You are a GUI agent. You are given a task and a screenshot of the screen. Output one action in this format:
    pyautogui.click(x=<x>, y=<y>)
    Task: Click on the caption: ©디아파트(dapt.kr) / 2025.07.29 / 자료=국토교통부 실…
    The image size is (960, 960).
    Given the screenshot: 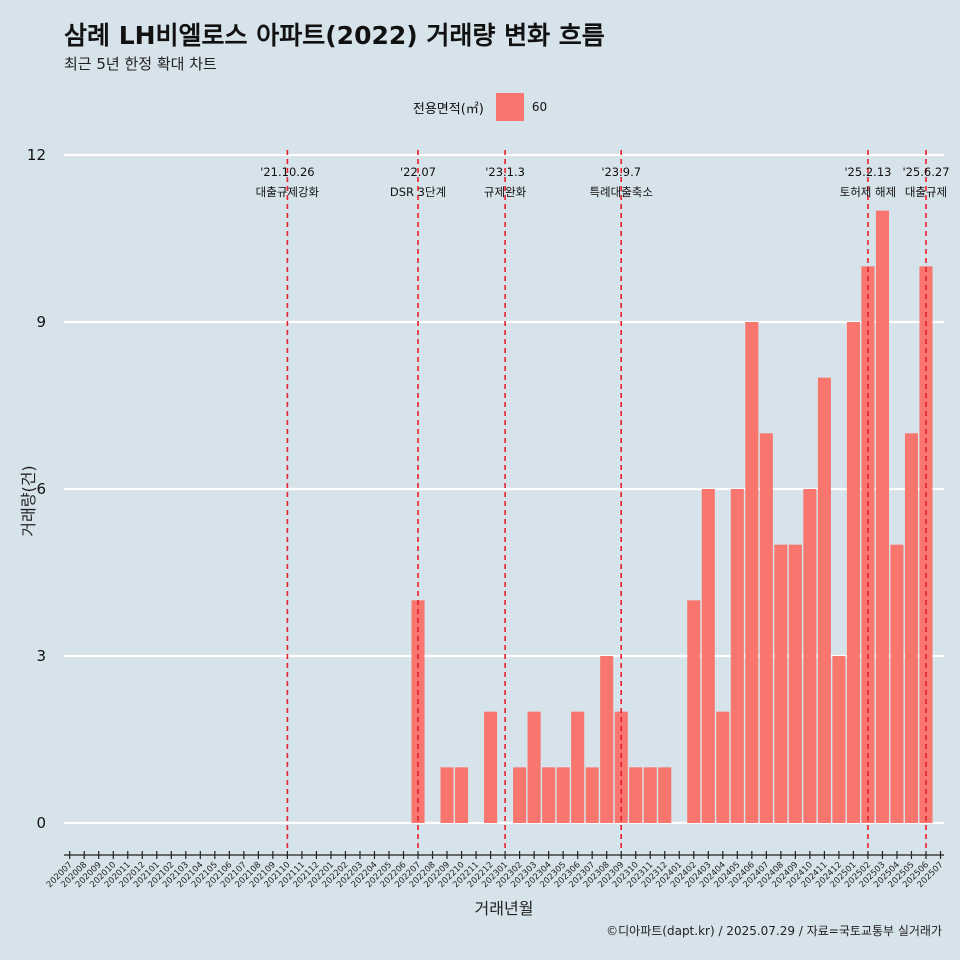 What is the action you would take?
    pyautogui.click(x=774, y=931)
    